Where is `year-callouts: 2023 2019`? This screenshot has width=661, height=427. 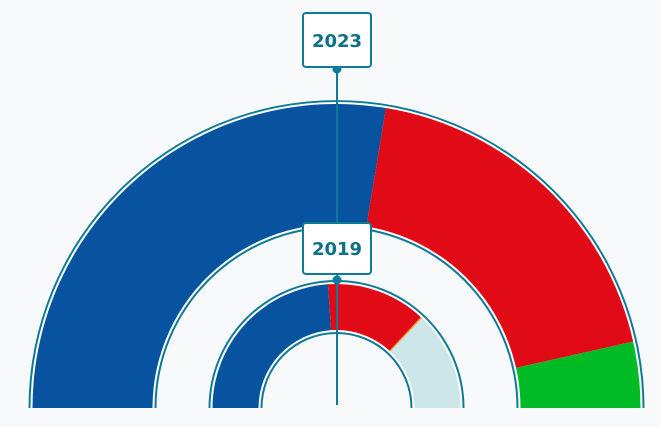
year-callouts: 2023 2019 is located at coordinates (337, 208).